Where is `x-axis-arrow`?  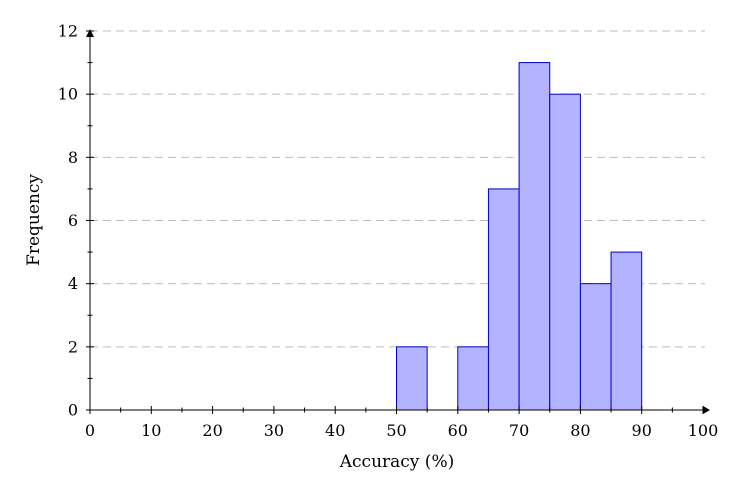
x-axis-arrow is located at coordinates (706, 410).